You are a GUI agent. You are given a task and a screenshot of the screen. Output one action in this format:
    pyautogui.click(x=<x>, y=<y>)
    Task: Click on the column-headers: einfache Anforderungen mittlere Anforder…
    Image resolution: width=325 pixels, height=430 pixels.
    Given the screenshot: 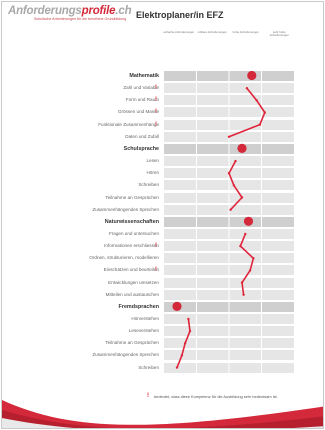 What is the action you would take?
    pyautogui.click(x=229, y=40)
    